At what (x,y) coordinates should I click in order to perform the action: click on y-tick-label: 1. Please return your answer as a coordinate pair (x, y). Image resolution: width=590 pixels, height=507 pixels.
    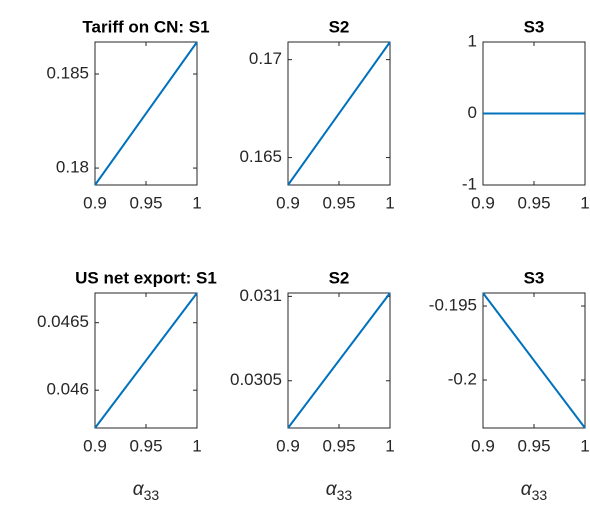
    Looking at the image, I should click on (472, 40).